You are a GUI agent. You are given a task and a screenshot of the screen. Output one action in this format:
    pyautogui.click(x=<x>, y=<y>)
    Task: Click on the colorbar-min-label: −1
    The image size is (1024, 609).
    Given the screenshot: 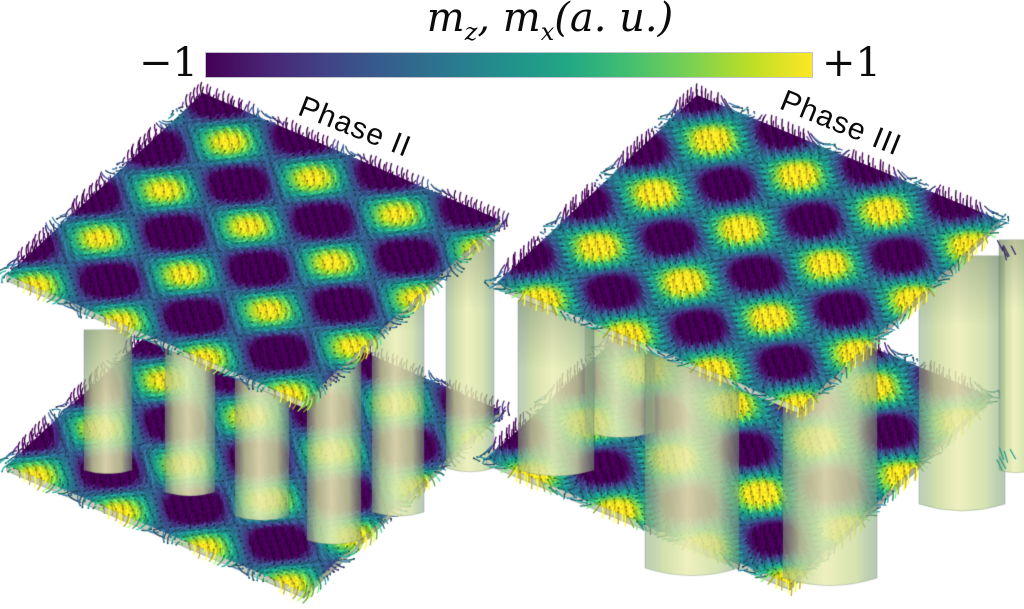 What is the action you would take?
    pyautogui.click(x=168, y=63)
    